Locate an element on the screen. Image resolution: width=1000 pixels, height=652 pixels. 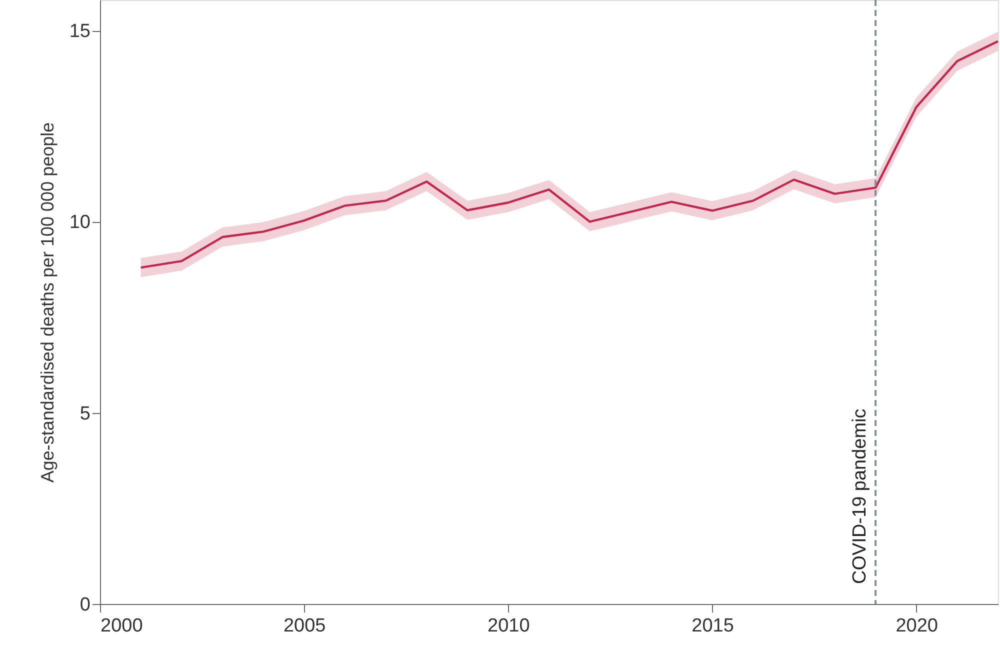
y-axis-title: Age-standardised deaths per 100 000 people is located at coordinates (47, 302).